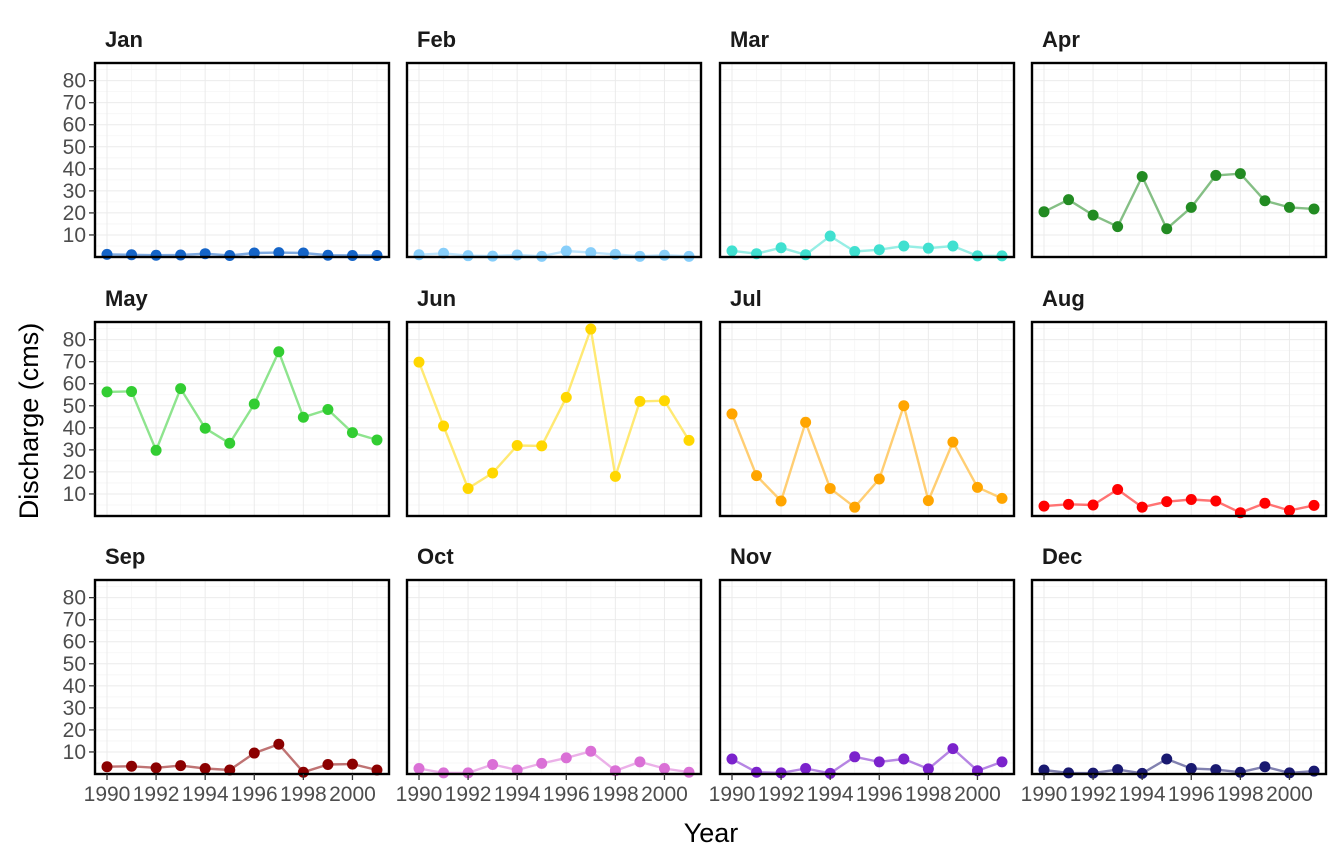  I want to click on panel-title: Jun, so click(436, 298).